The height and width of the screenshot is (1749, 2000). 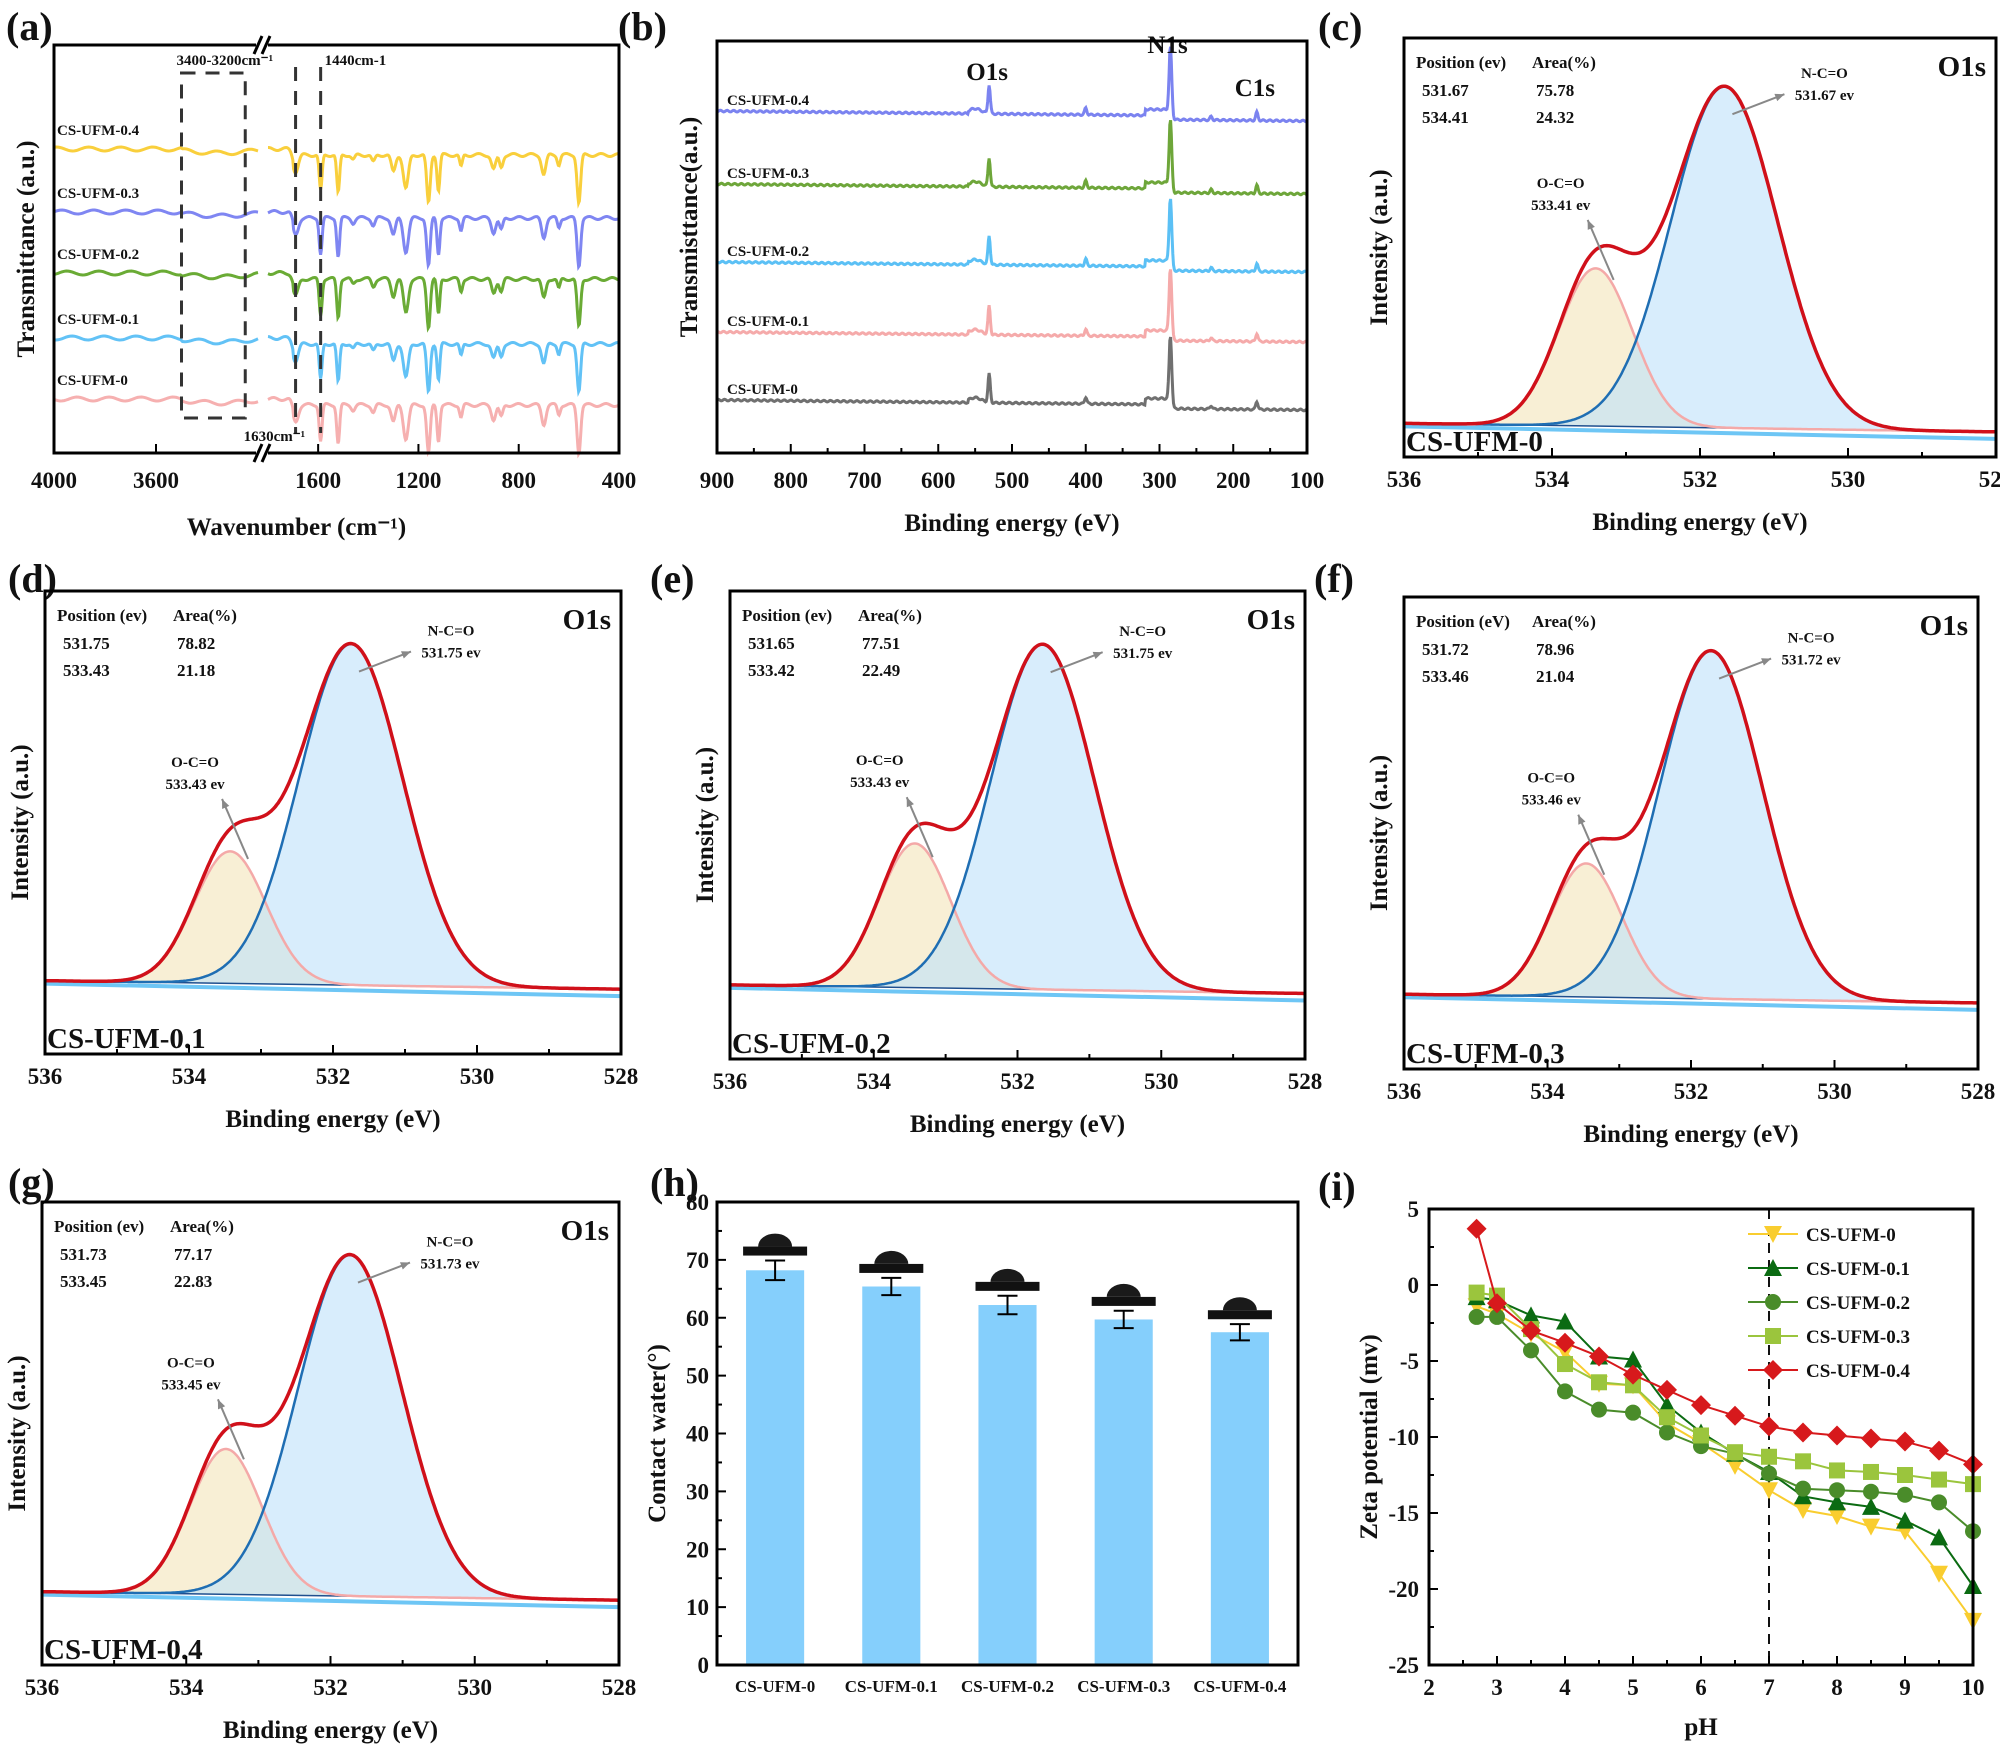 What do you see at coordinates (1337, 1186) in the screenshot?
I see `panel-label: (i)` at bounding box center [1337, 1186].